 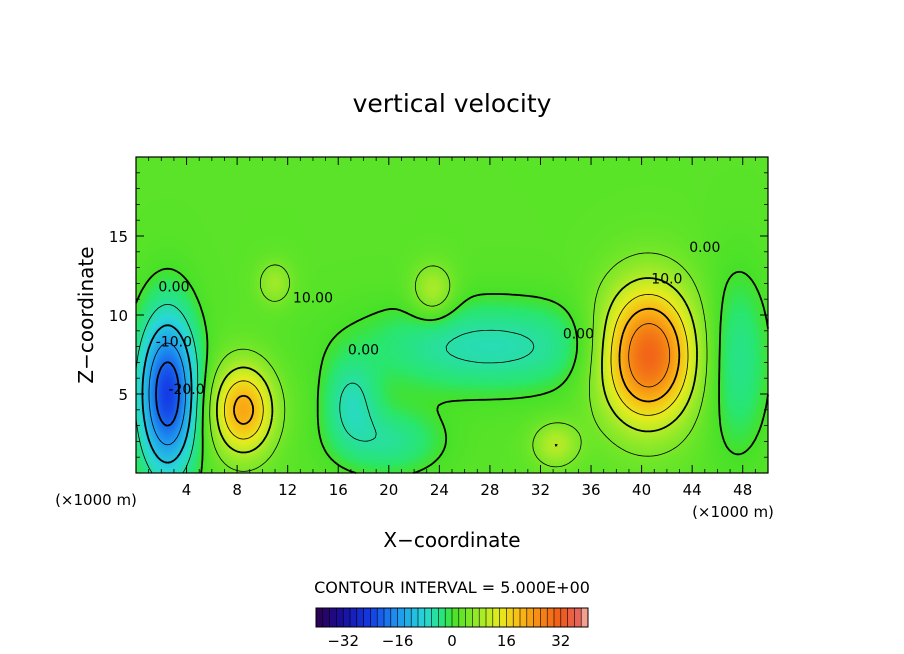 What do you see at coordinates (560, 641) in the screenshot?
I see `colorbar-tick-label: 32` at bounding box center [560, 641].